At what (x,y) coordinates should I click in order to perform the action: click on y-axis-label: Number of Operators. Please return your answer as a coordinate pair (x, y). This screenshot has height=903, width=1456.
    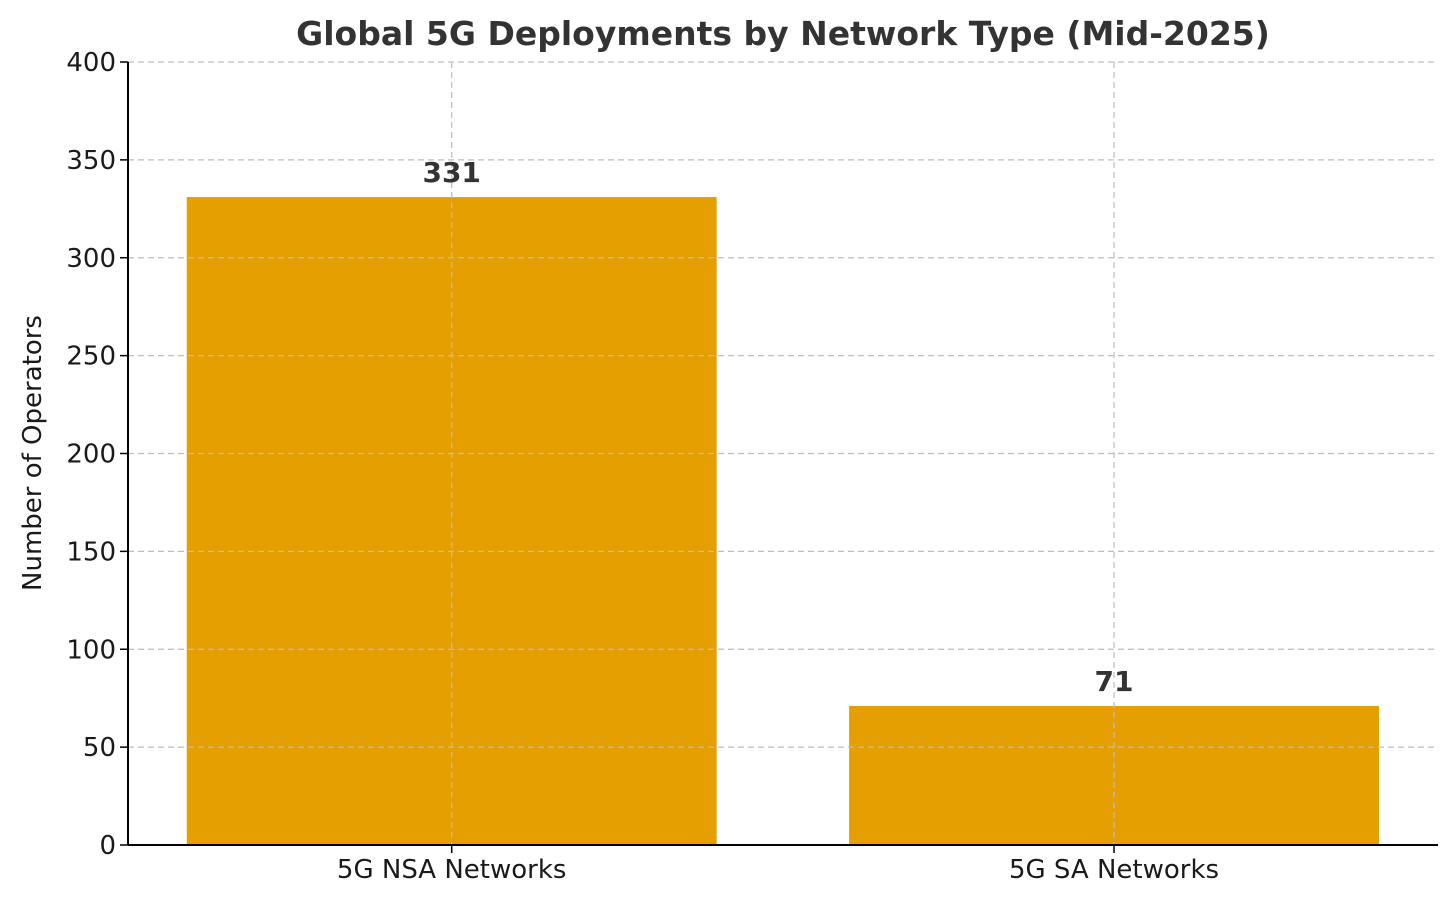
    Looking at the image, I should click on (33, 453).